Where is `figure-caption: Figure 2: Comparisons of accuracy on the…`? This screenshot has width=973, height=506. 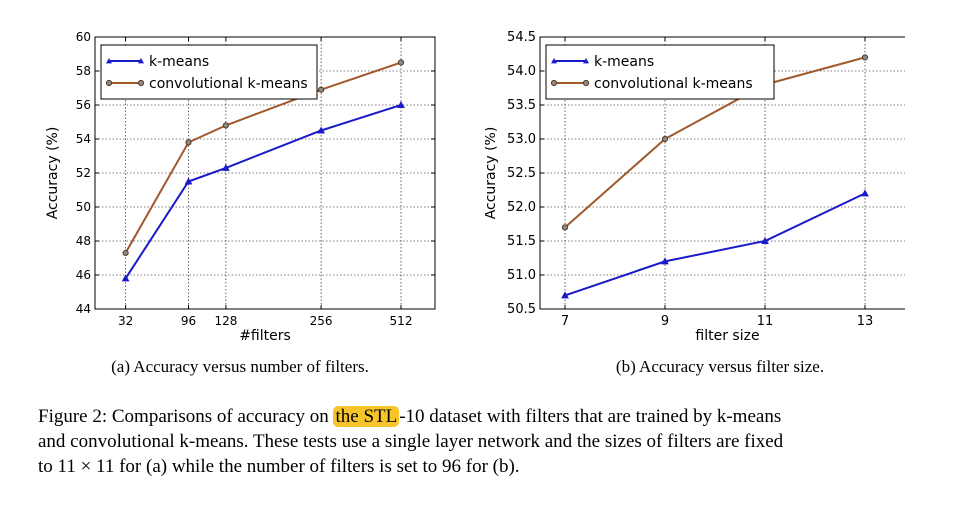 figure-caption: Figure 2: Comparisons of accuracy on the… is located at coordinates (493, 441).